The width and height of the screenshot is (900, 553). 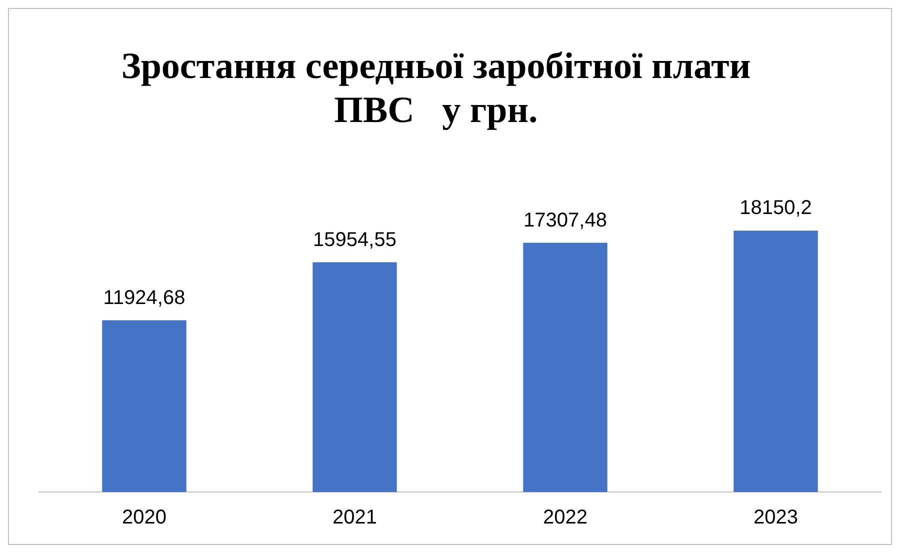 I want to click on data-label: 15954,55, so click(x=354, y=239).